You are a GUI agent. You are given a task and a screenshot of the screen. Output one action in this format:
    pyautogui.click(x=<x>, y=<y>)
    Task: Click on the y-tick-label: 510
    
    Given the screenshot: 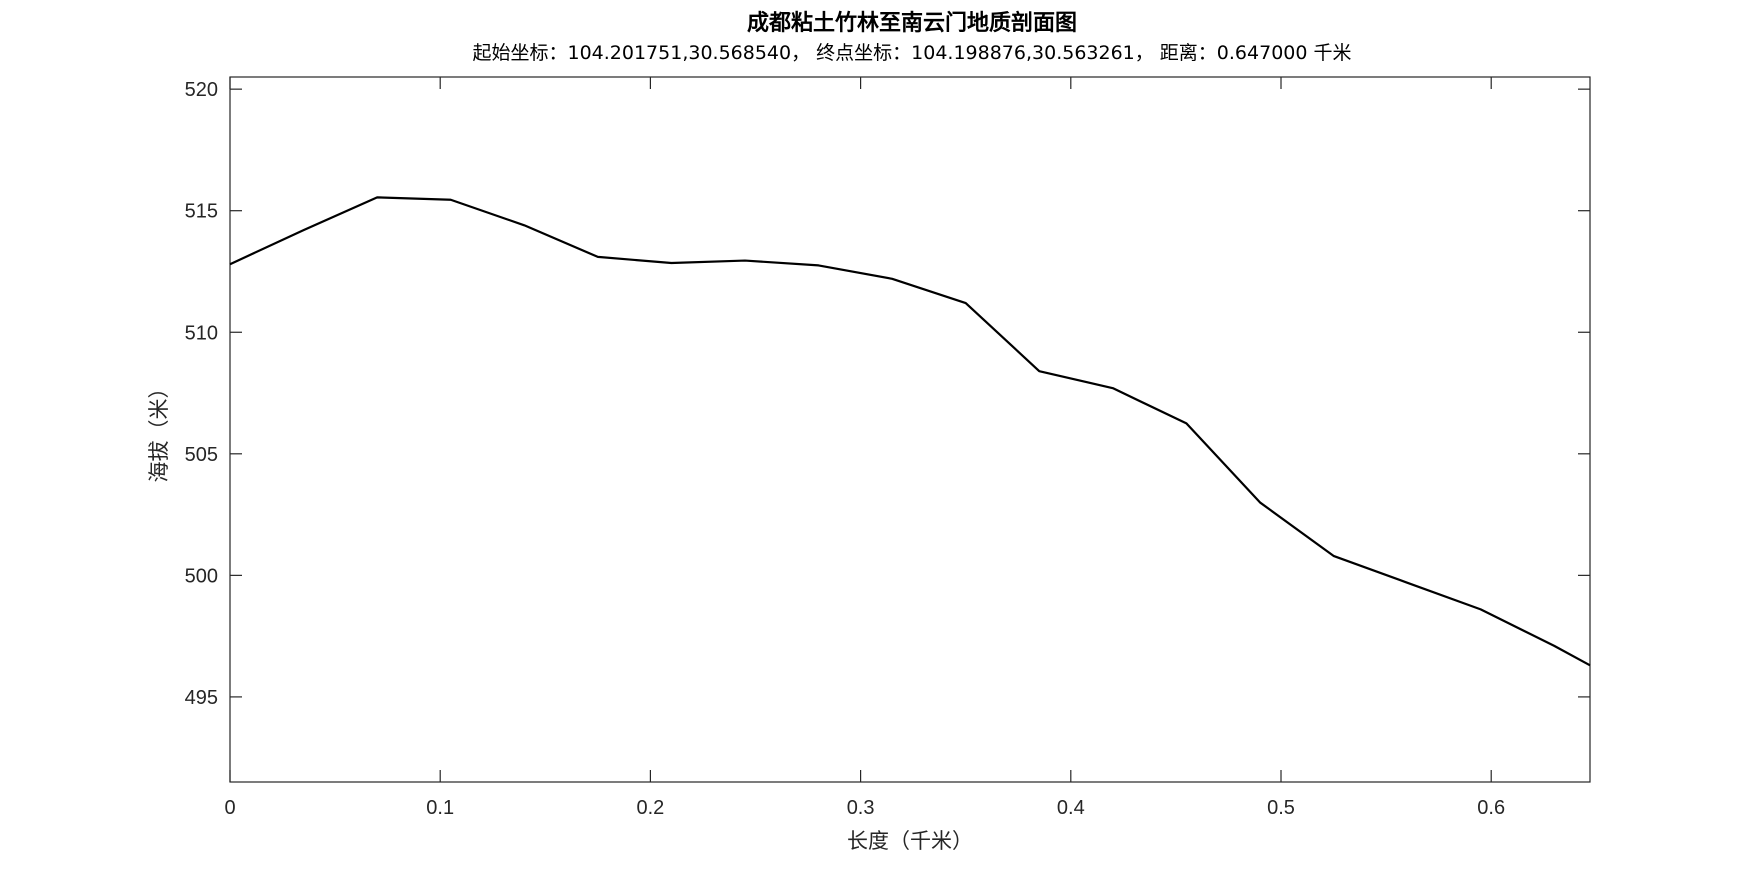 What is the action you would take?
    pyautogui.click(x=201, y=333)
    